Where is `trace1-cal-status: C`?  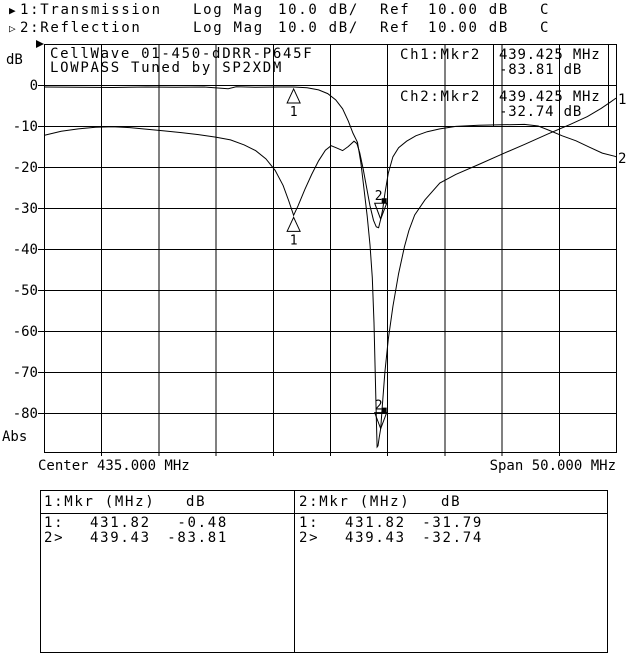 trace1-cal-status: C is located at coordinates (545, 10).